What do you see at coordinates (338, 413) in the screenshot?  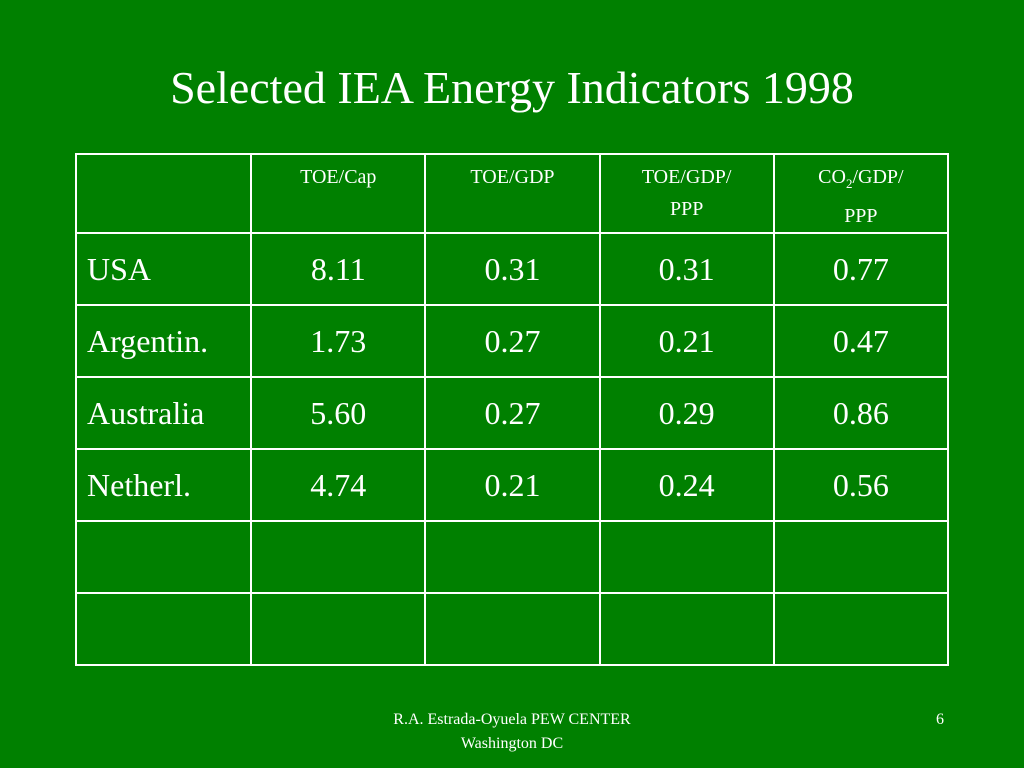 I see `table-cell: 5.60` at bounding box center [338, 413].